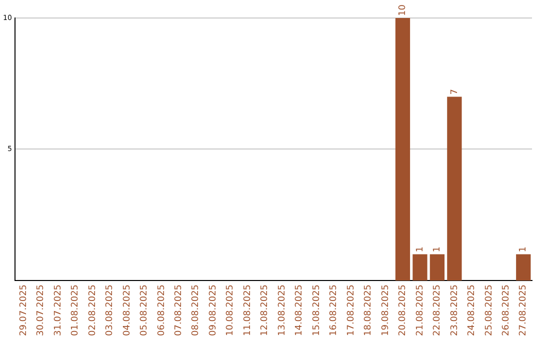 This screenshot has height=340, width=540. I want to click on x-tick-label: 02.08.2025, so click(93, 310).